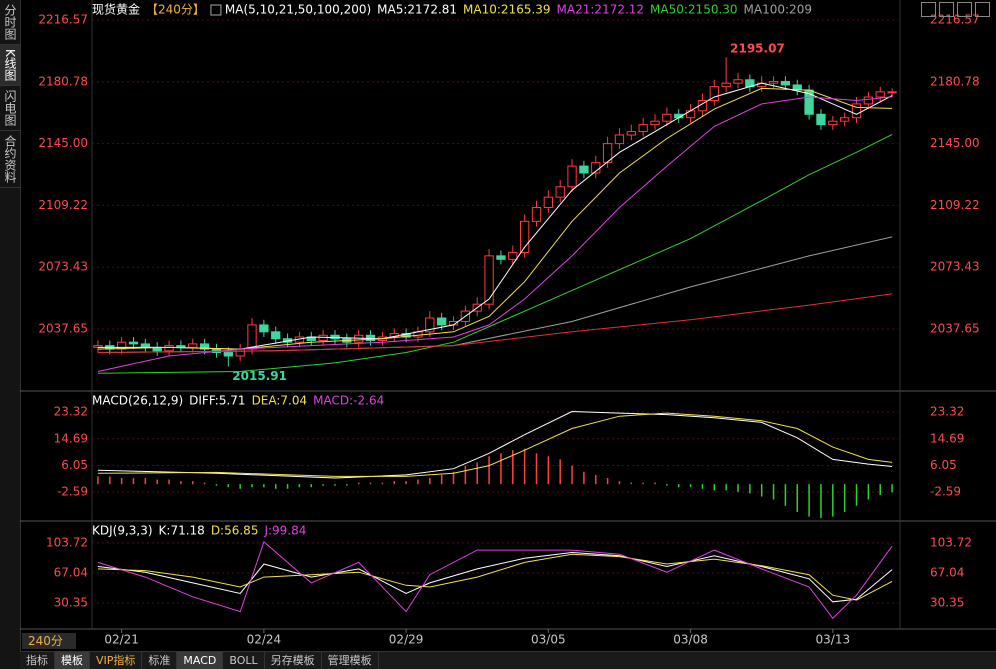 This screenshot has height=669, width=996. What do you see at coordinates (200, 660) in the screenshot?
I see `toolbar-tab: MACD` at bounding box center [200, 660].